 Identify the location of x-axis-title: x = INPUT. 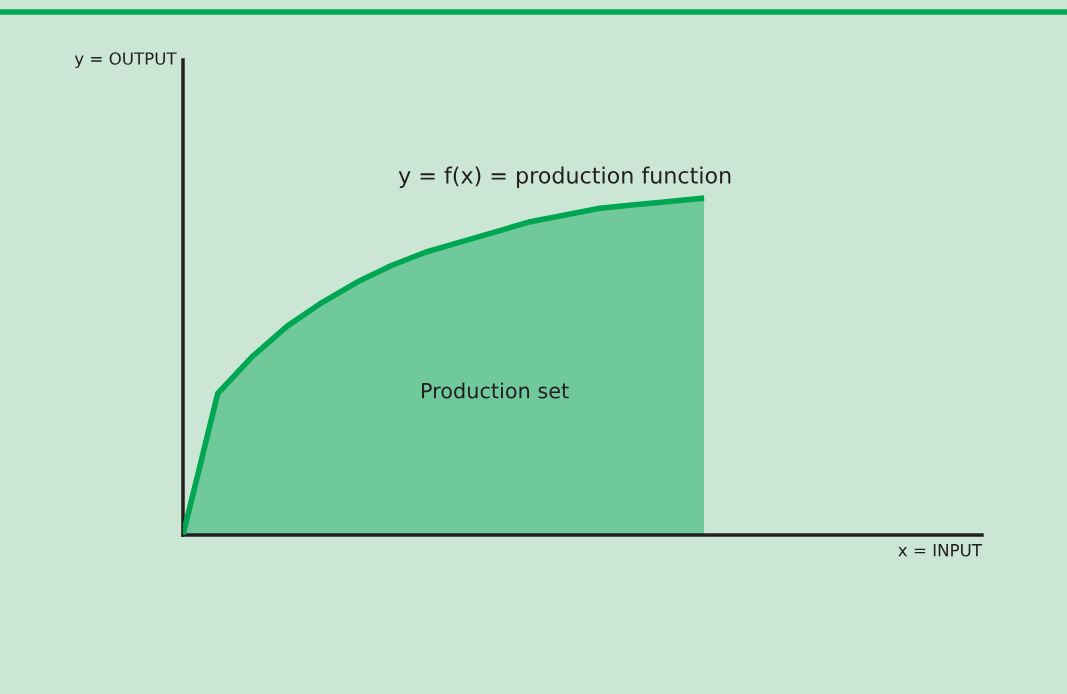
(940, 550).